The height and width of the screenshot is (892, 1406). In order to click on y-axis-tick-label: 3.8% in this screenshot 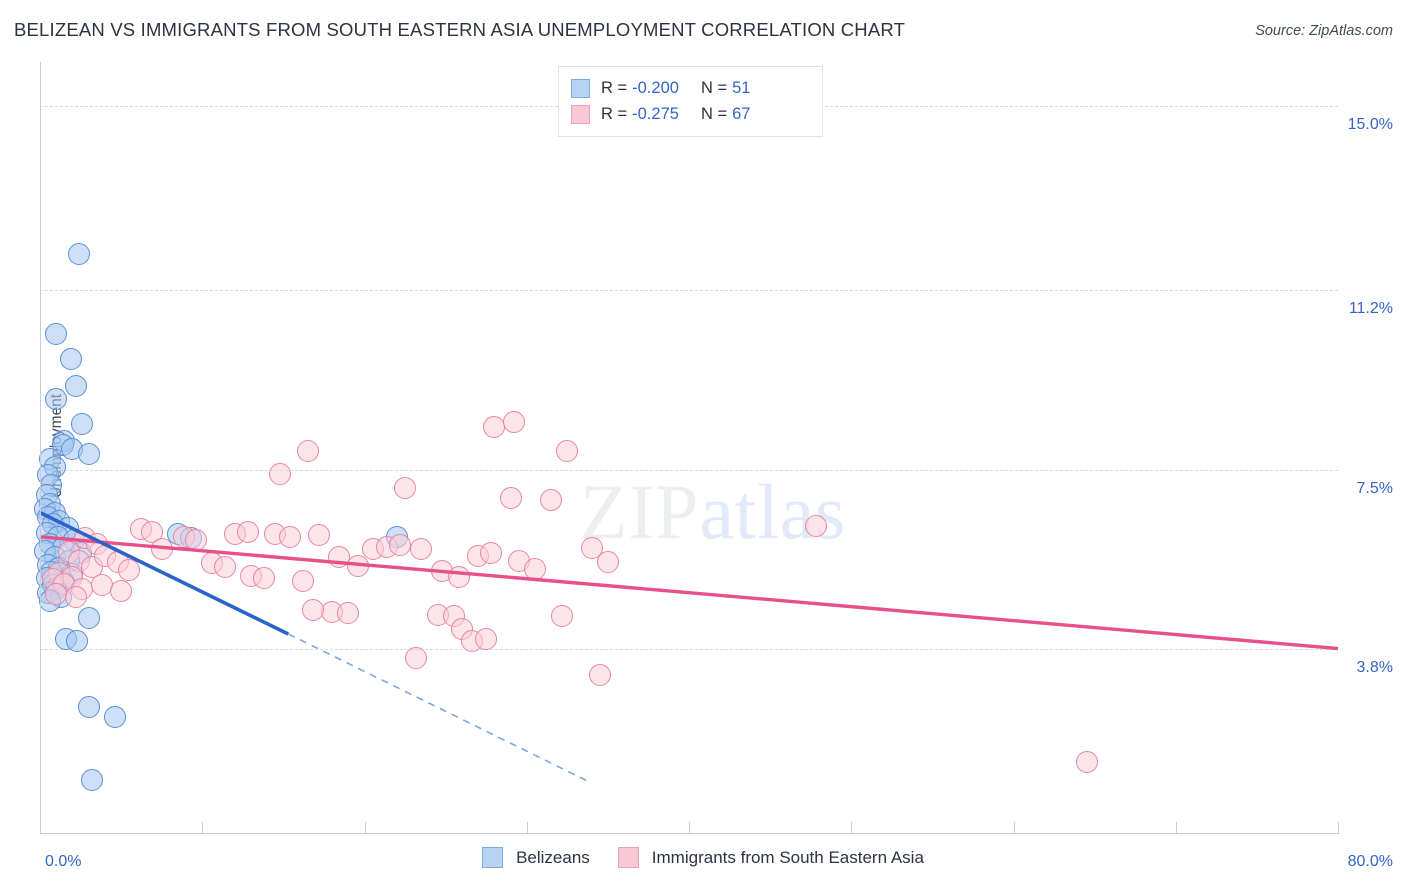, I will do `click(1374, 668)`.